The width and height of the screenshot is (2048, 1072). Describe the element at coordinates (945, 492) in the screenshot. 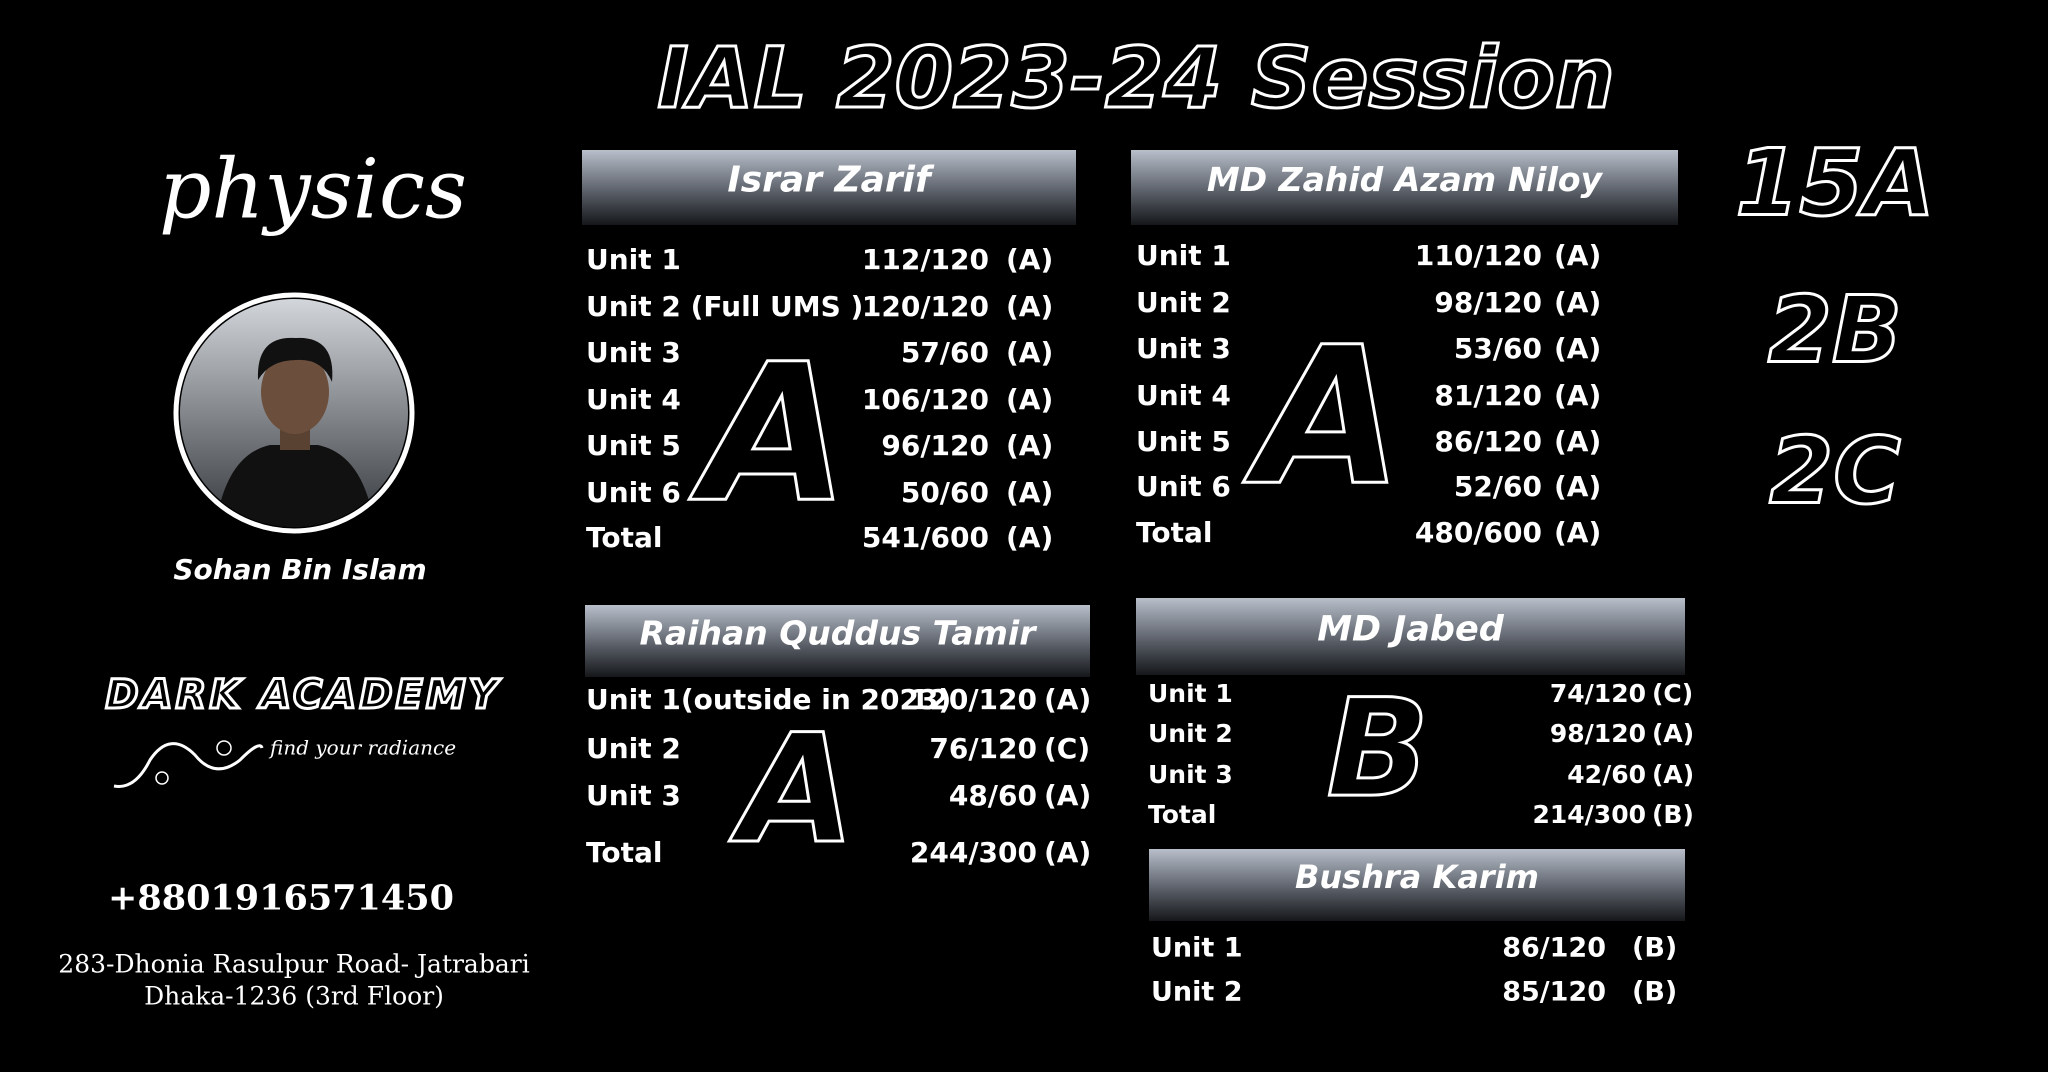

I see `unit-score: 50/60` at that location.